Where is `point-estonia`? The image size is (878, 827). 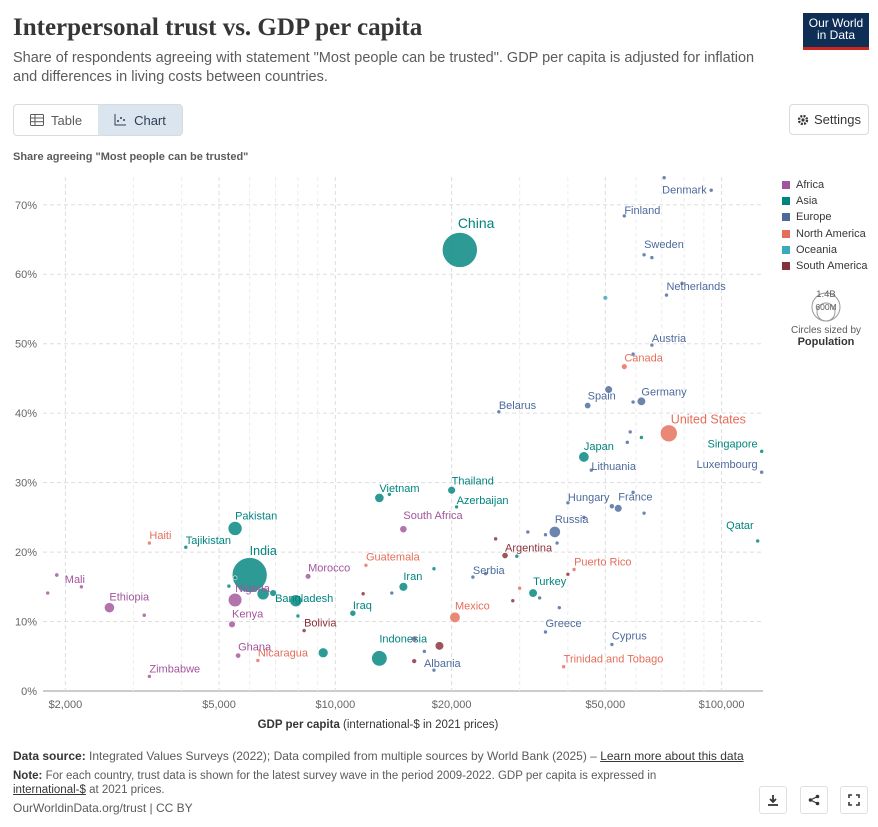
point-estonia is located at coordinates (627, 442).